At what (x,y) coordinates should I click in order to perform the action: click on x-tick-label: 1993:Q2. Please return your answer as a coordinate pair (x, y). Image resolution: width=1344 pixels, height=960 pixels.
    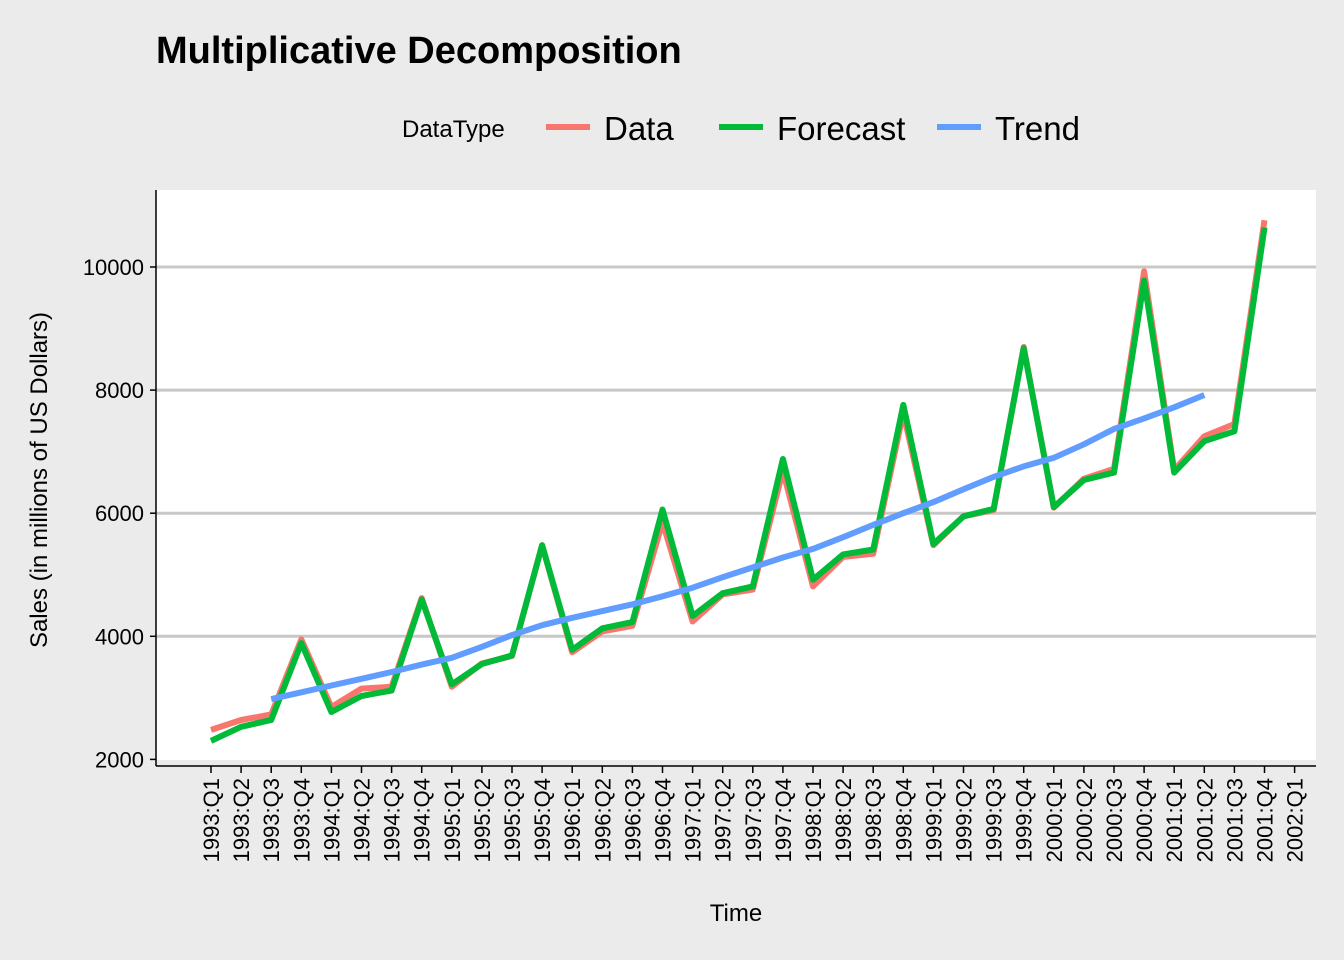
    Looking at the image, I should click on (241, 820).